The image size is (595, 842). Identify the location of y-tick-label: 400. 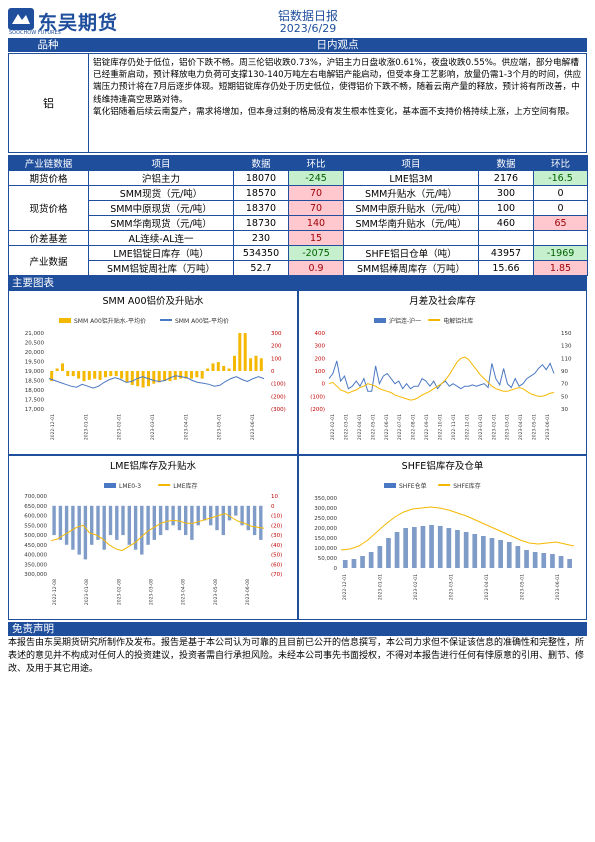
(320, 334).